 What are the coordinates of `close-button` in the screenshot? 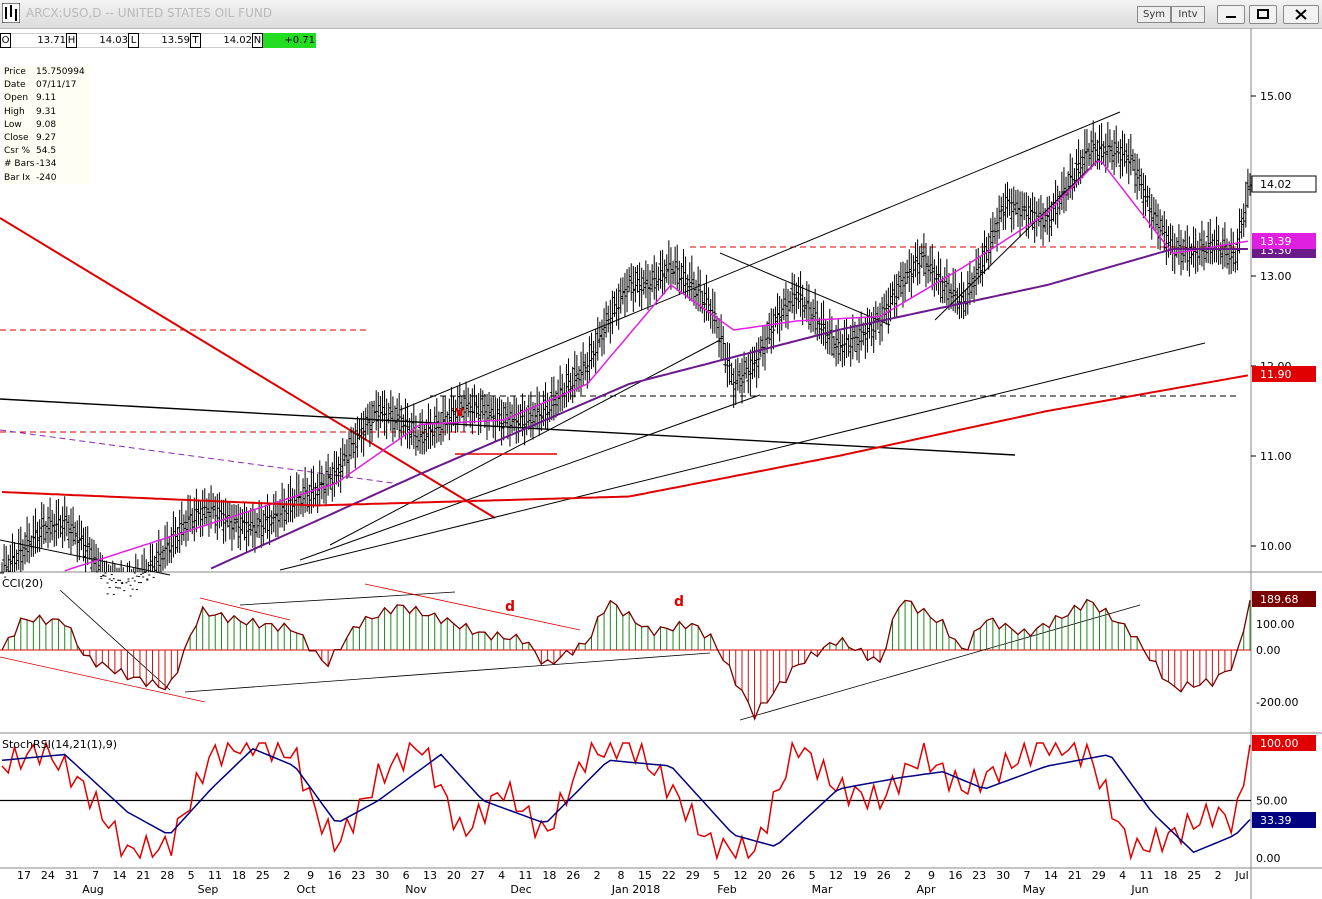 It's located at (1301, 14).